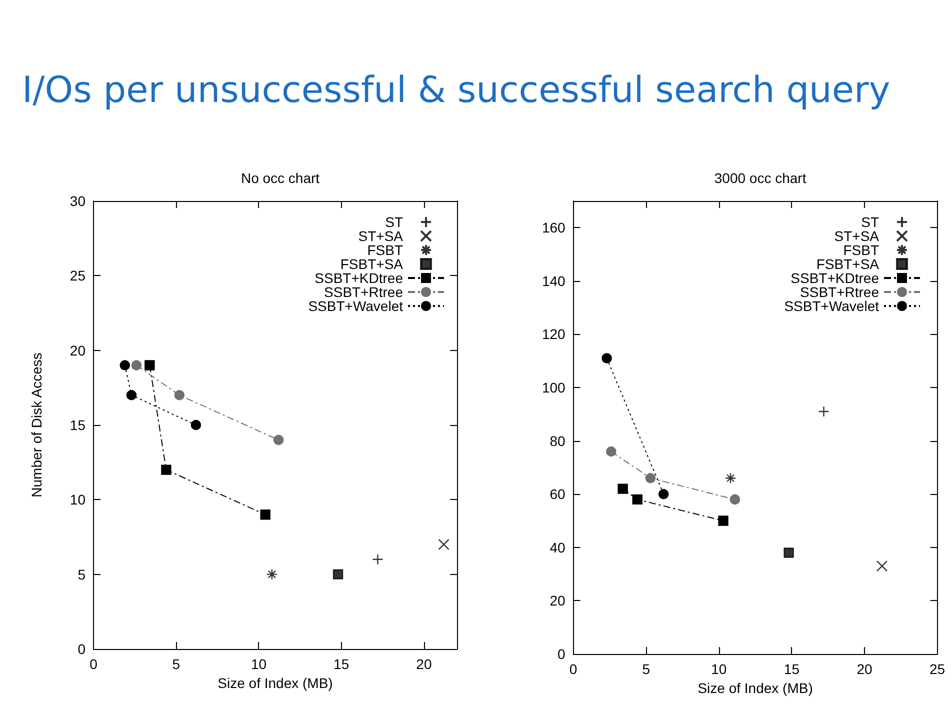  Describe the element at coordinates (760, 178) in the screenshot. I see `chart-title: 3000 occ chart` at that location.